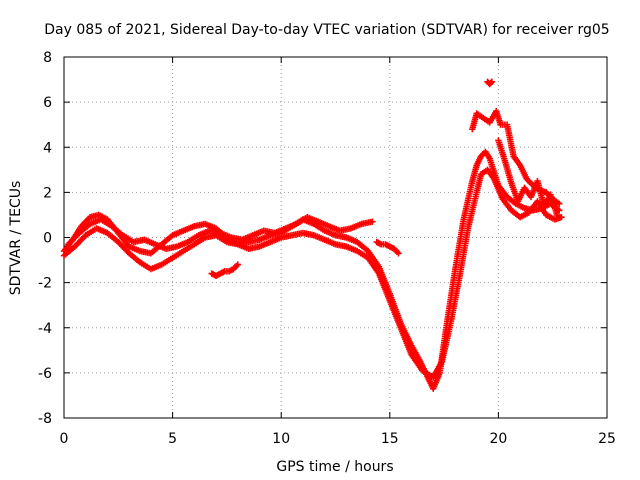 This screenshot has height=480, width=640. I want to click on y-tick-label: 4, so click(47, 148).